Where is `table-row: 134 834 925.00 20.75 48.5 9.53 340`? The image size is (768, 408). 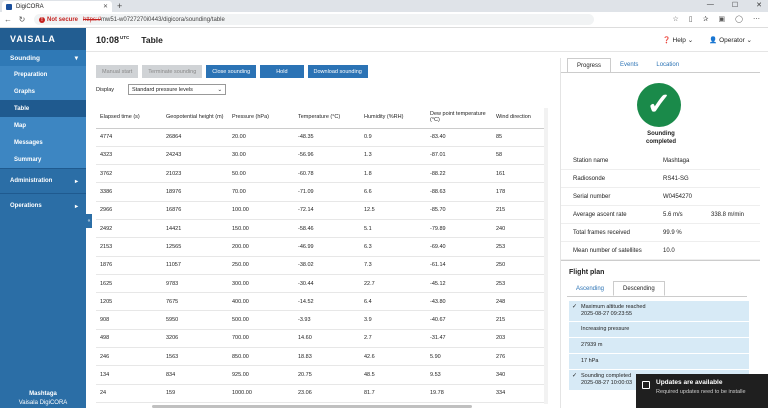 table-row: 134 834 925.00 20.75 48.5 9.53 340 is located at coordinates (320, 375).